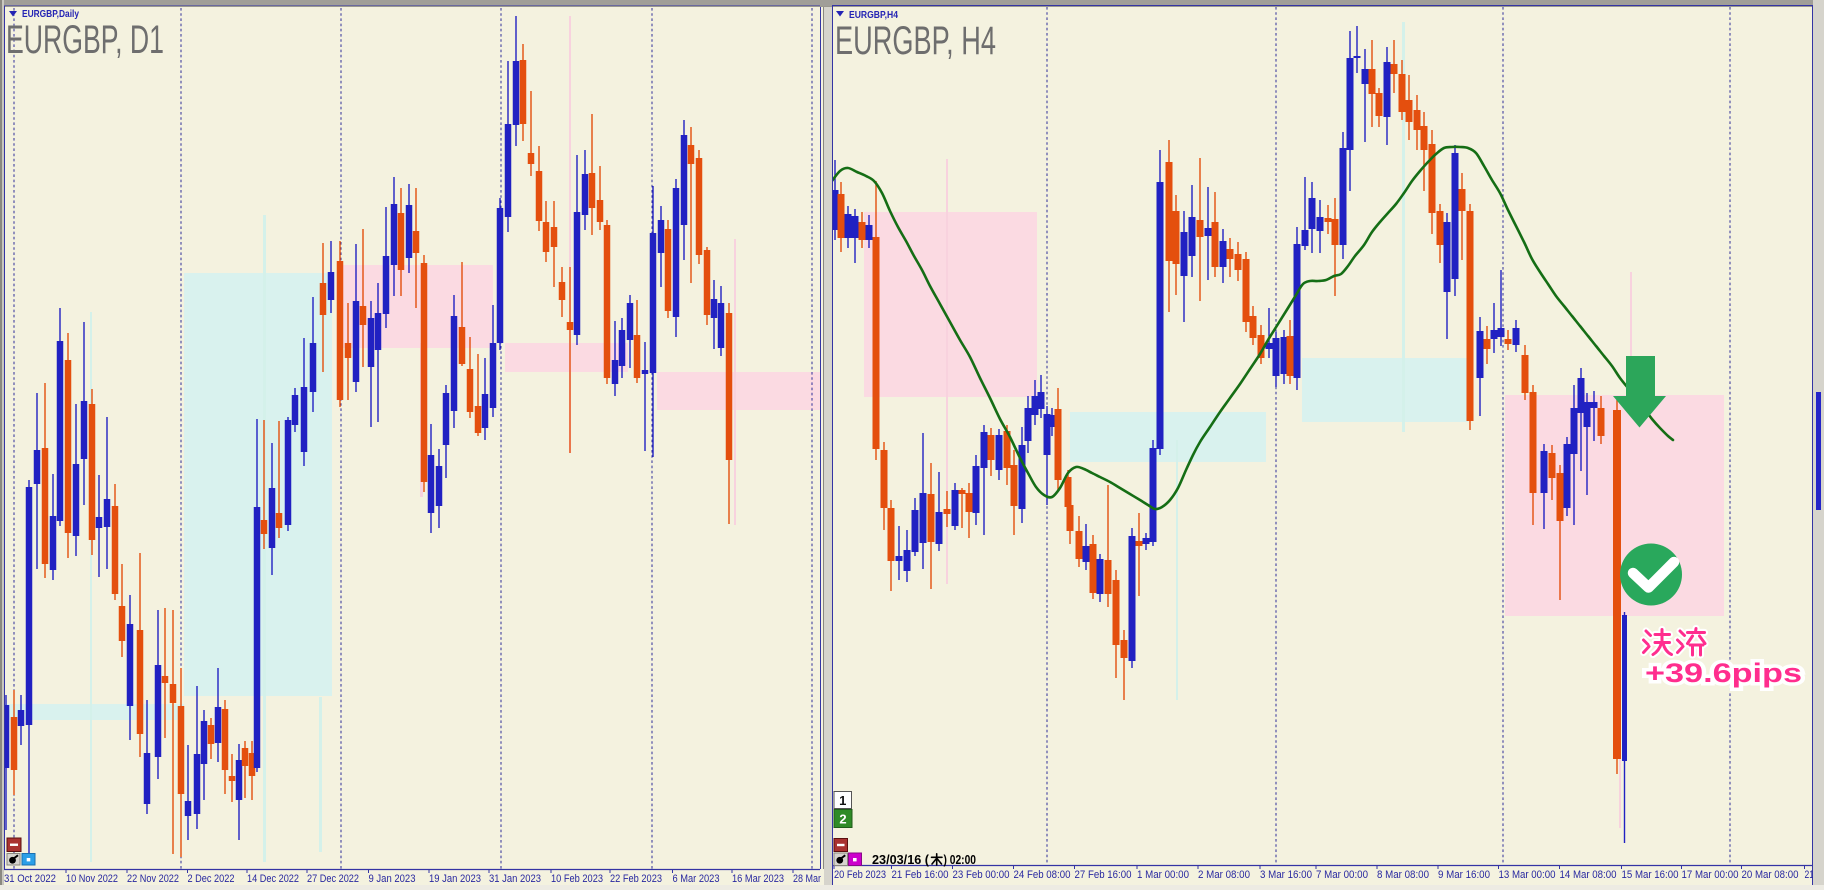 The height and width of the screenshot is (890, 1824). What do you see at coordinates (1224, 875) in the screenshot?
I see `svg-text: 2 Mar 08:00` at bounding box center [1224, 875].